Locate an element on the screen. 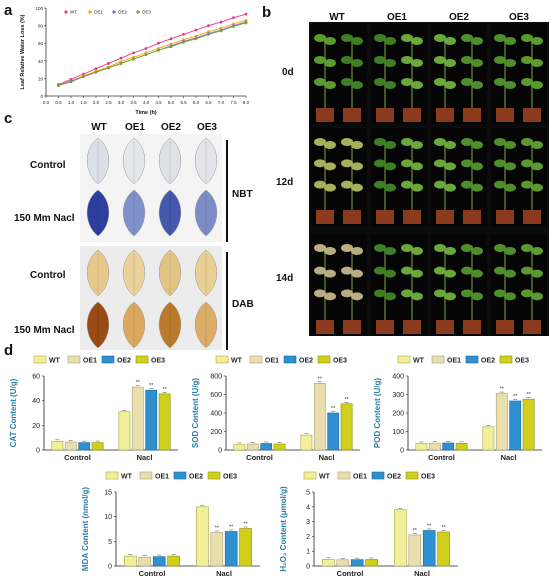 This screenshot has height=584, width=550. a-x-tick-label: 3.5 is located at coordinates (133, 102).